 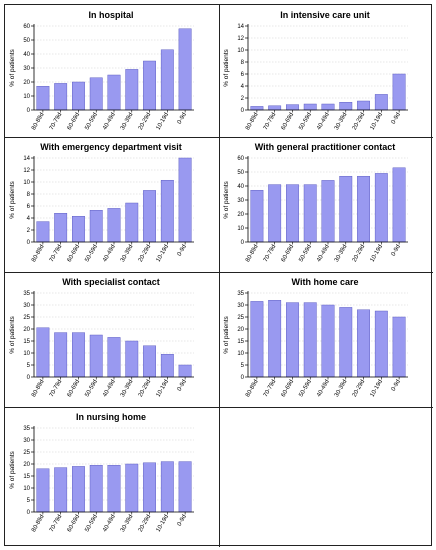 What do you see at coordinates (325, 147) in the screenshot?
I see `chart-title: With general practitioner contact` at bounding box center [325, 147].